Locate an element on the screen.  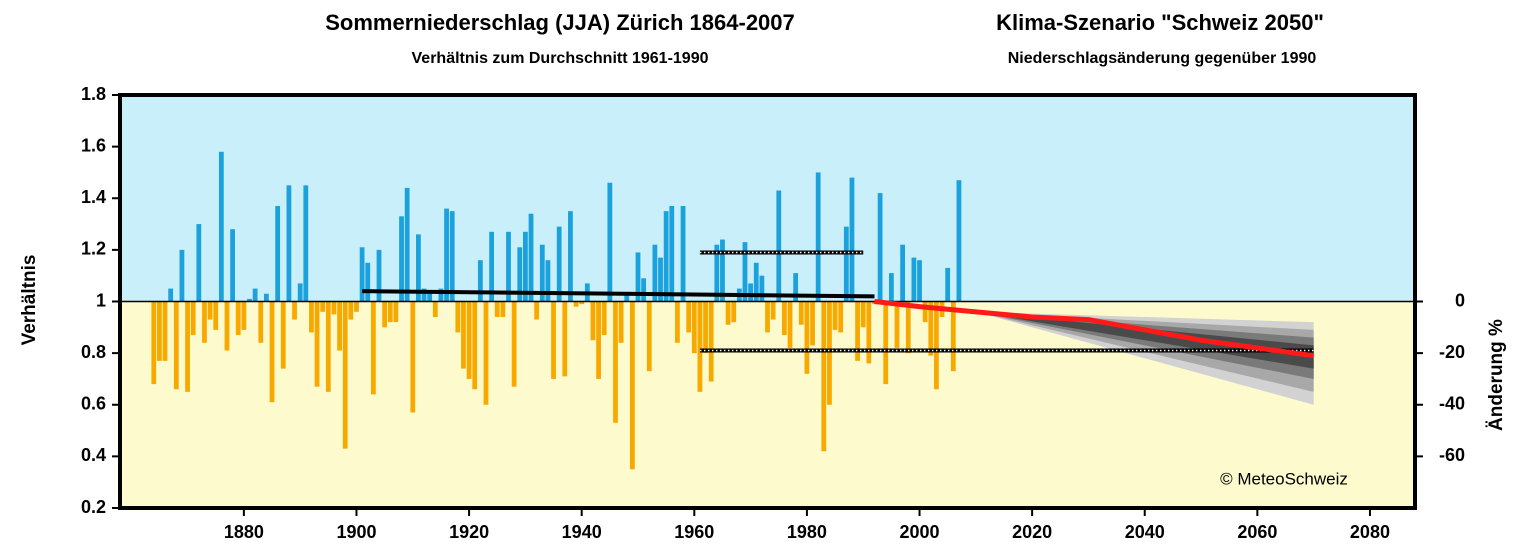
scenario-title: Klima-Szenario "Schweiz 2050" is located at coordinates (1160, 22).